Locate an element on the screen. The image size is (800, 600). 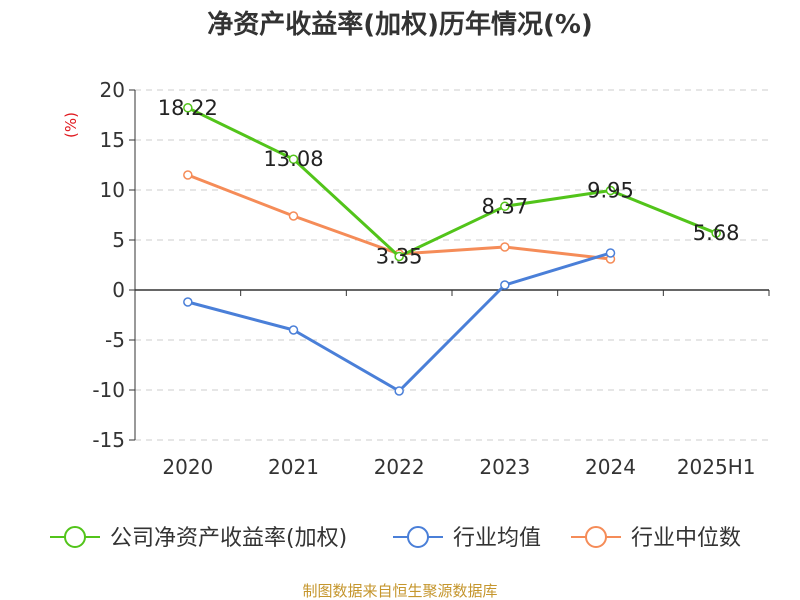
y-axis-label: (%) is located at coordinates (71, 125).